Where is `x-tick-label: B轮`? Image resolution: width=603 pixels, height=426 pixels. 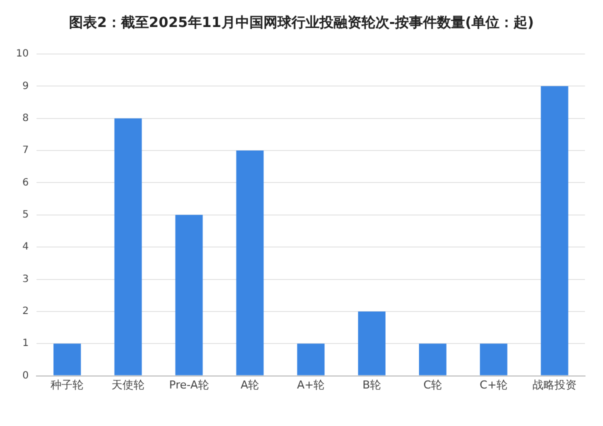 x-tick-label: B轮 is located at coordinates (372, 385).